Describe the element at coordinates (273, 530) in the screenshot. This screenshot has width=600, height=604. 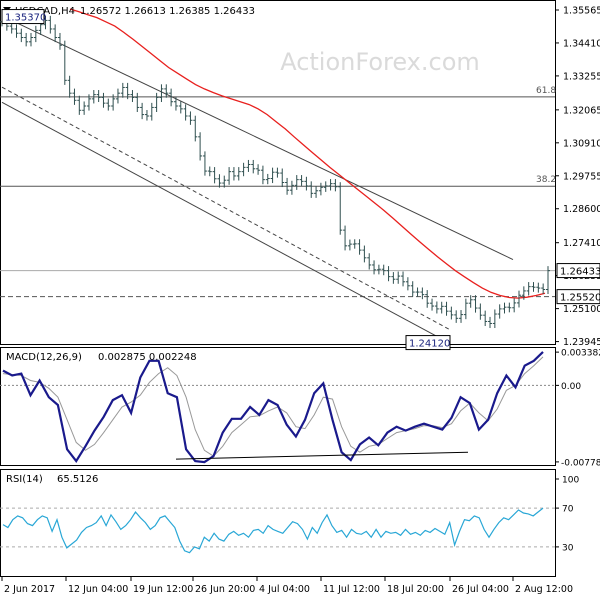
I see `rsi-line` at that location.